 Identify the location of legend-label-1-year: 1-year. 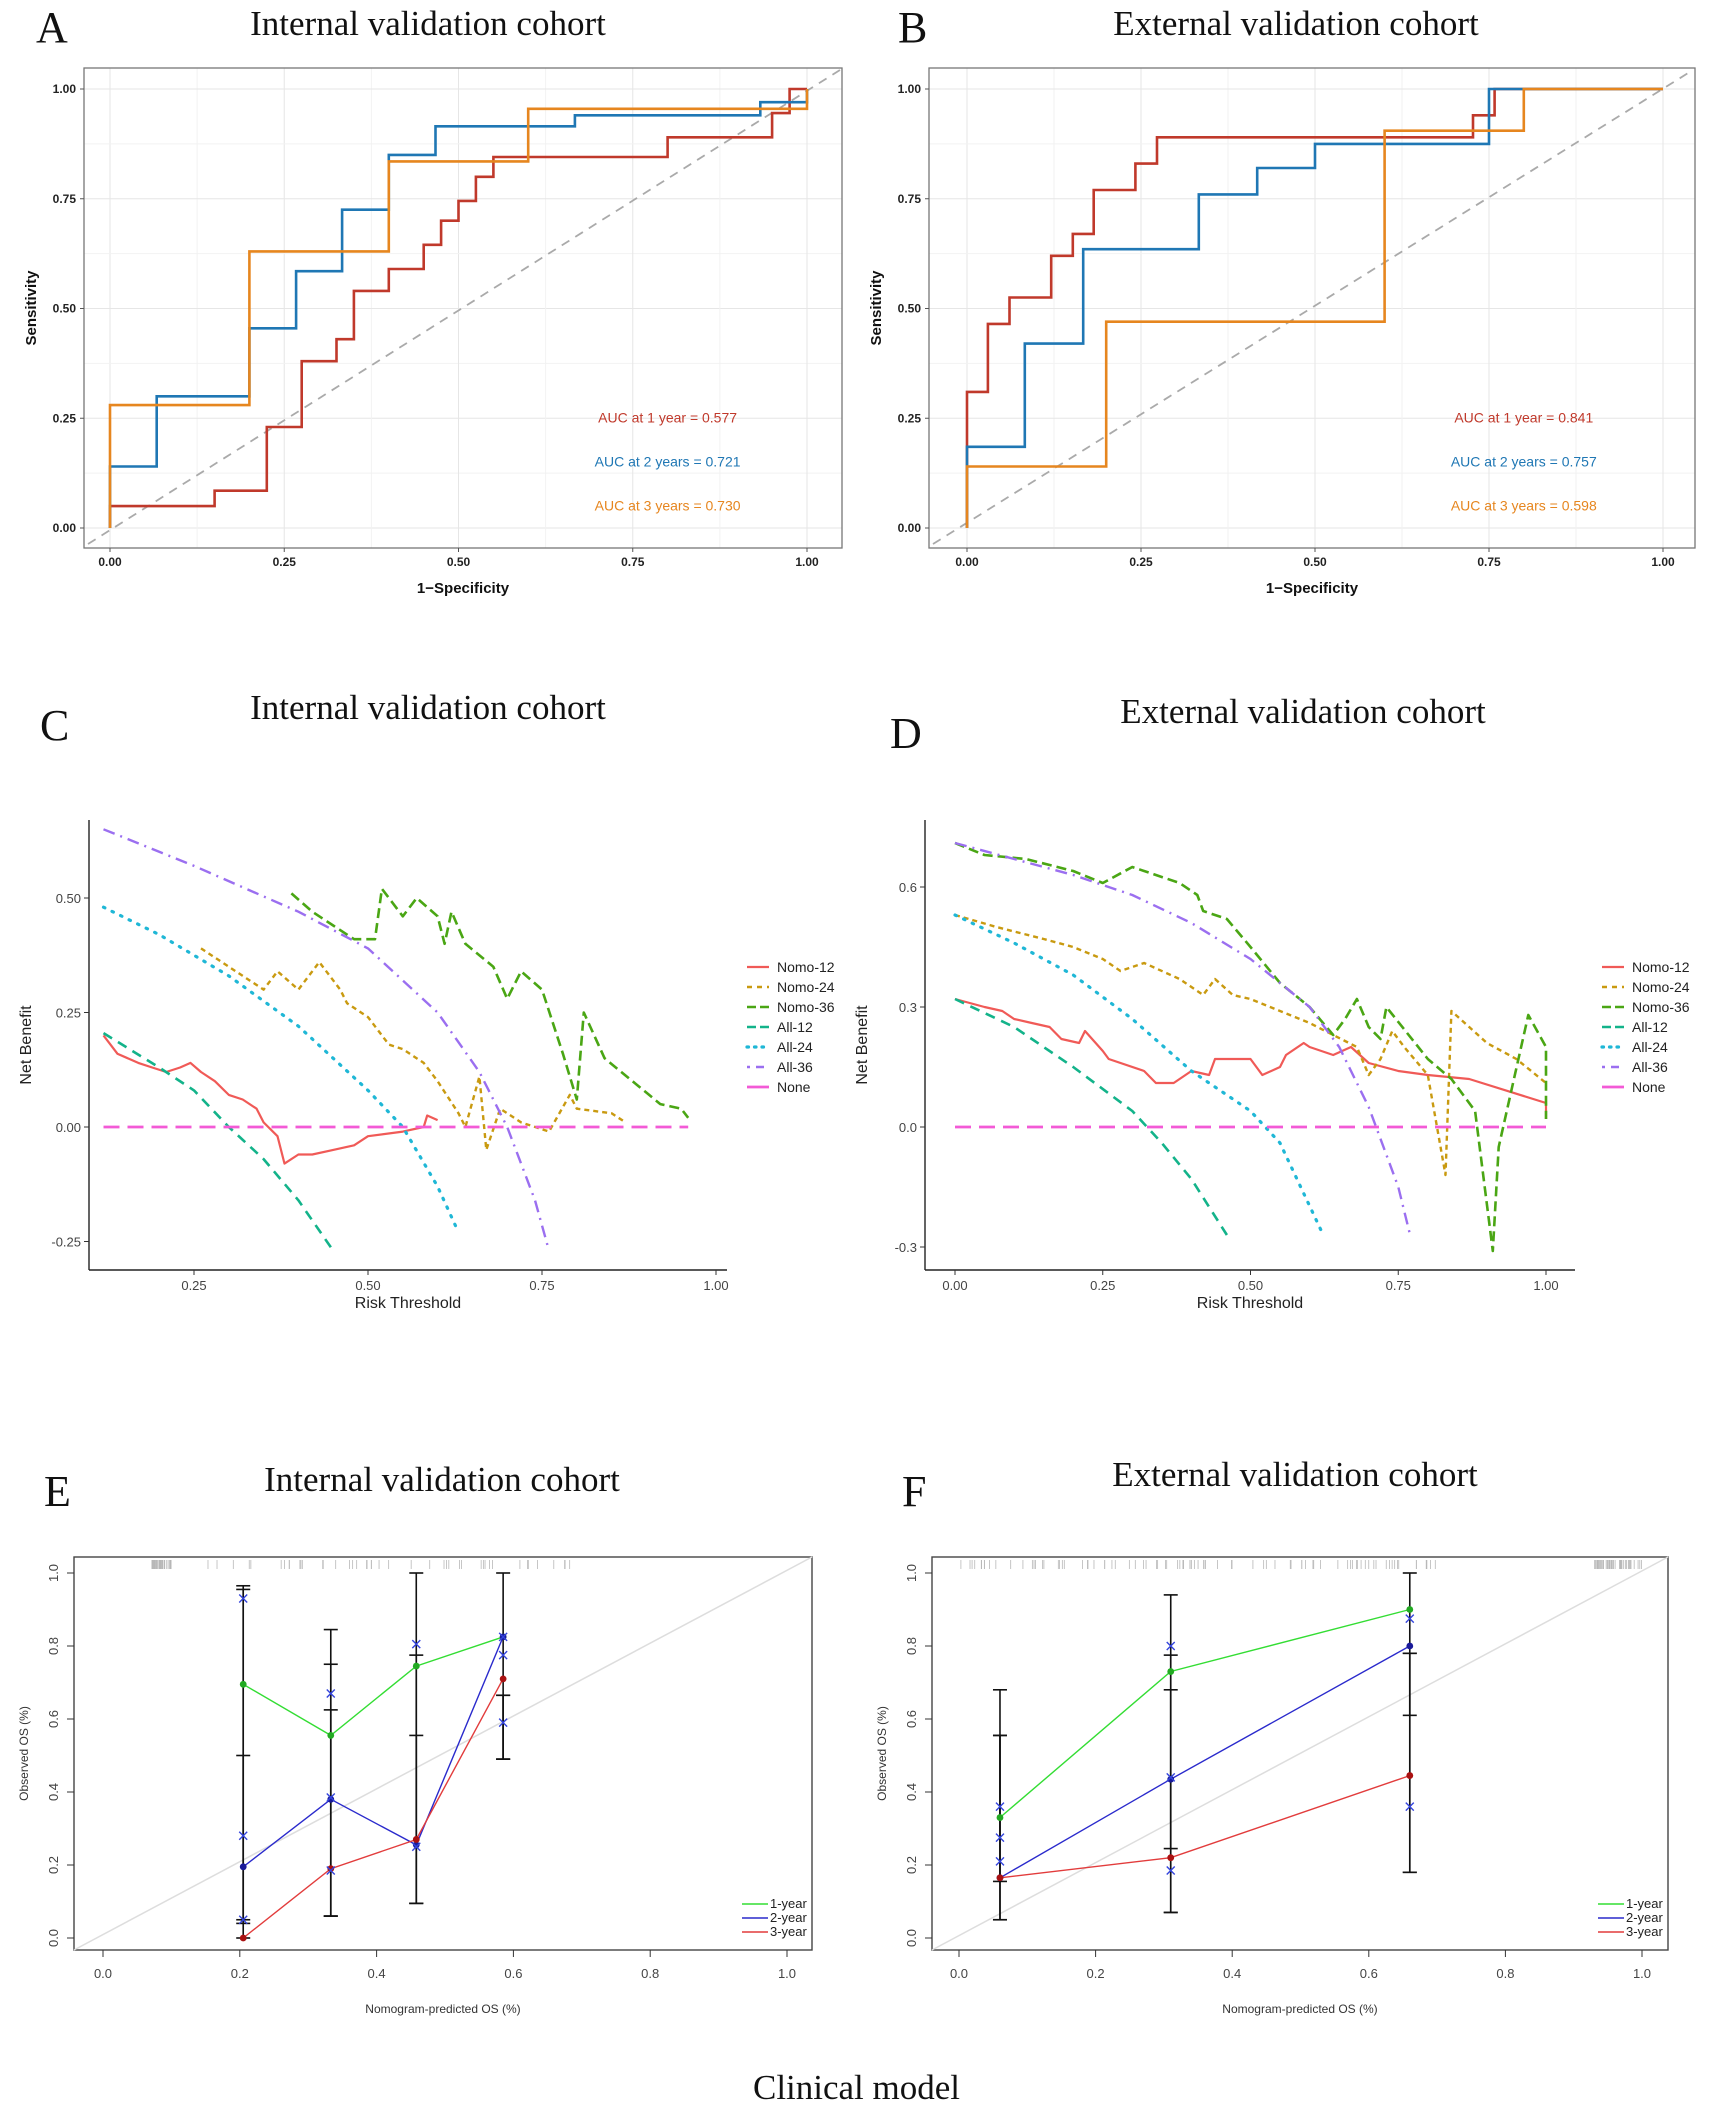
(789, 1903).